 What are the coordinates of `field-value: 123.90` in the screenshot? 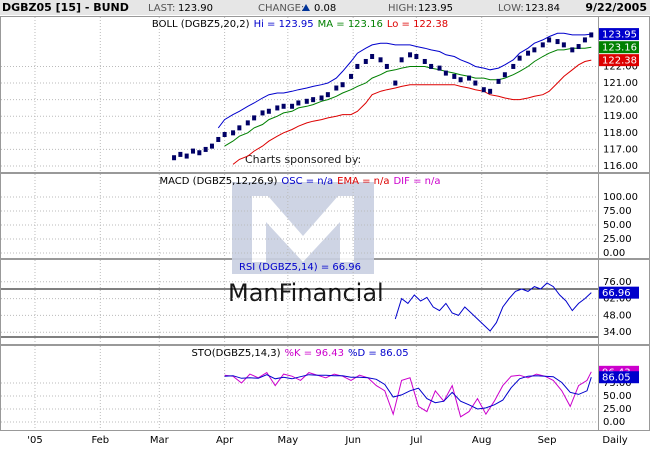 It's located at (195, 8).